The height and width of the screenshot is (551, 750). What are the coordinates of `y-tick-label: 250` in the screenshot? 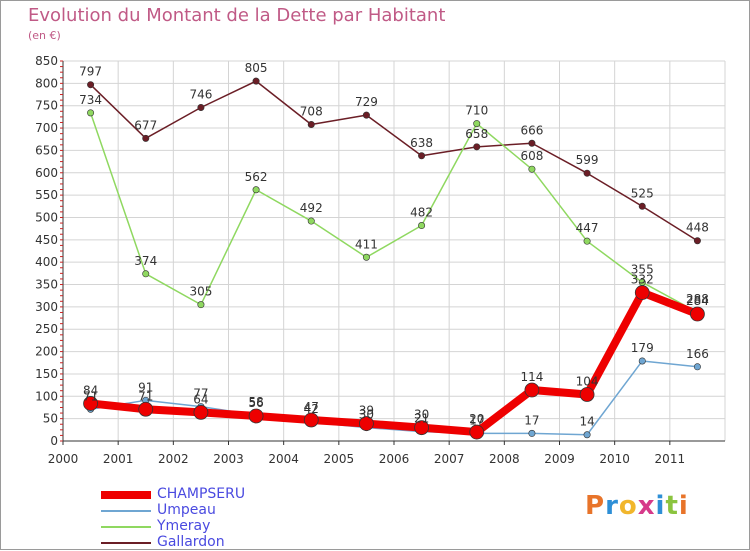 It's located at (46, 329).